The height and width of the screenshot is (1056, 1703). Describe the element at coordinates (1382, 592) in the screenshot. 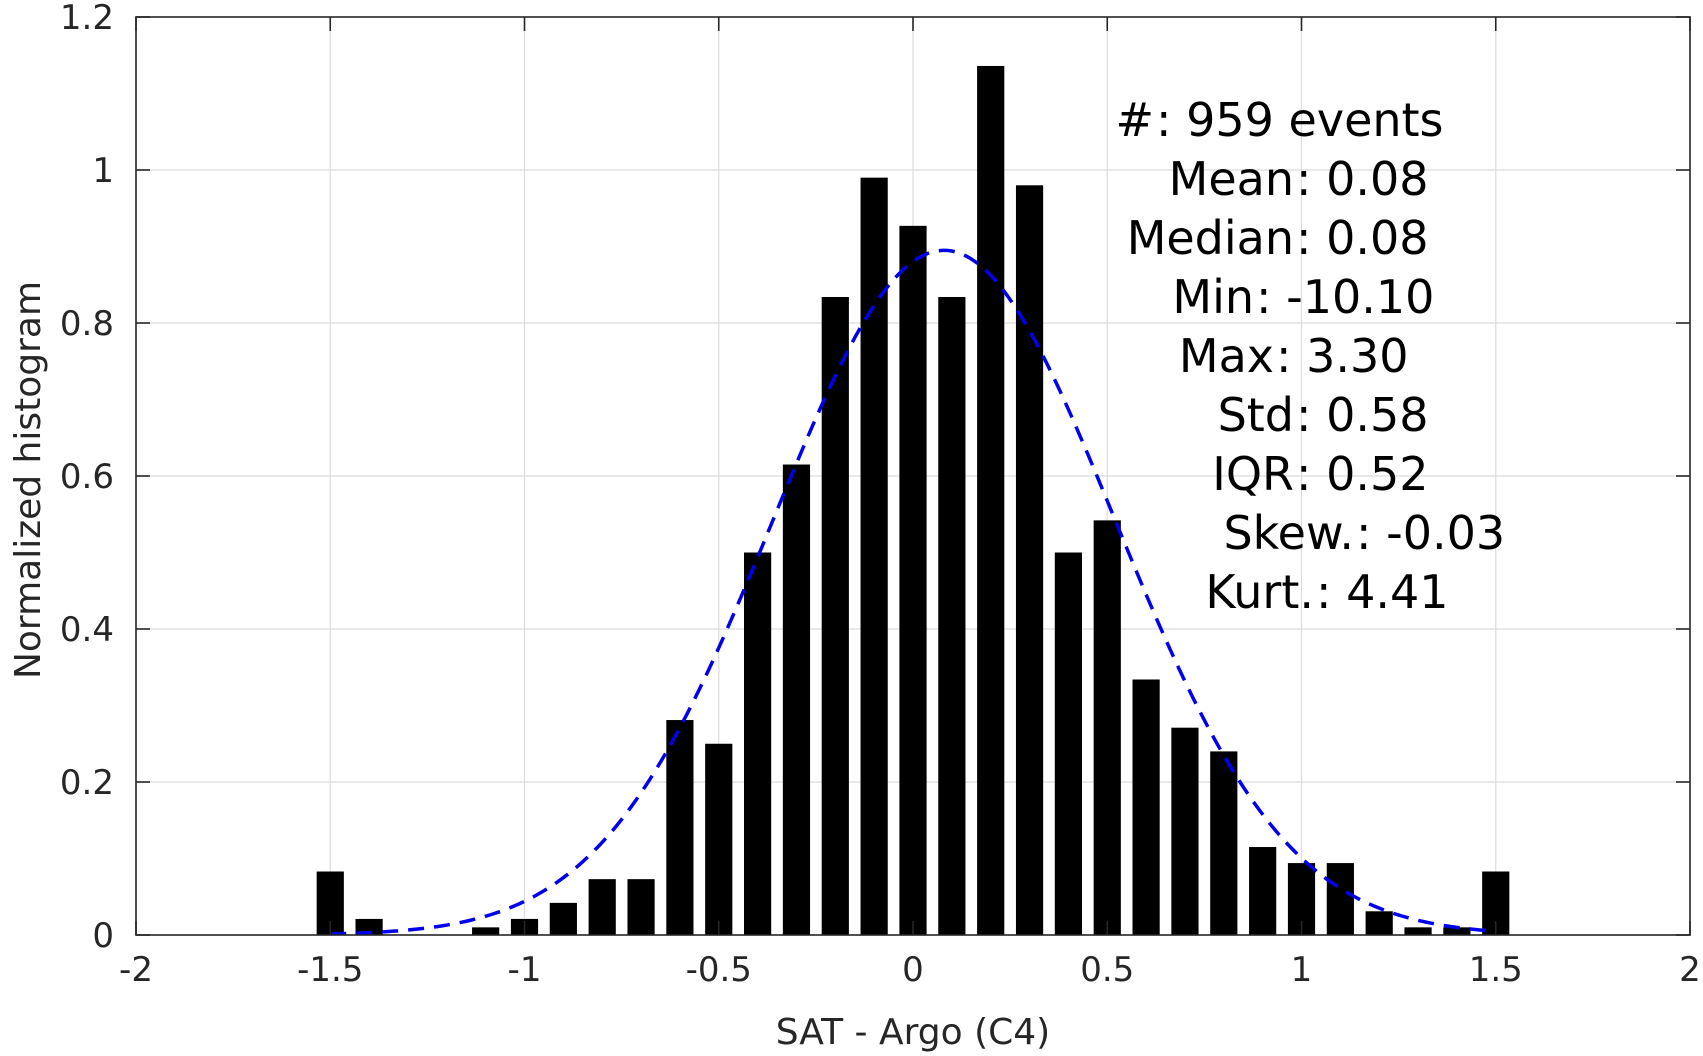

I see `stats-value: : 4.41` at that location.